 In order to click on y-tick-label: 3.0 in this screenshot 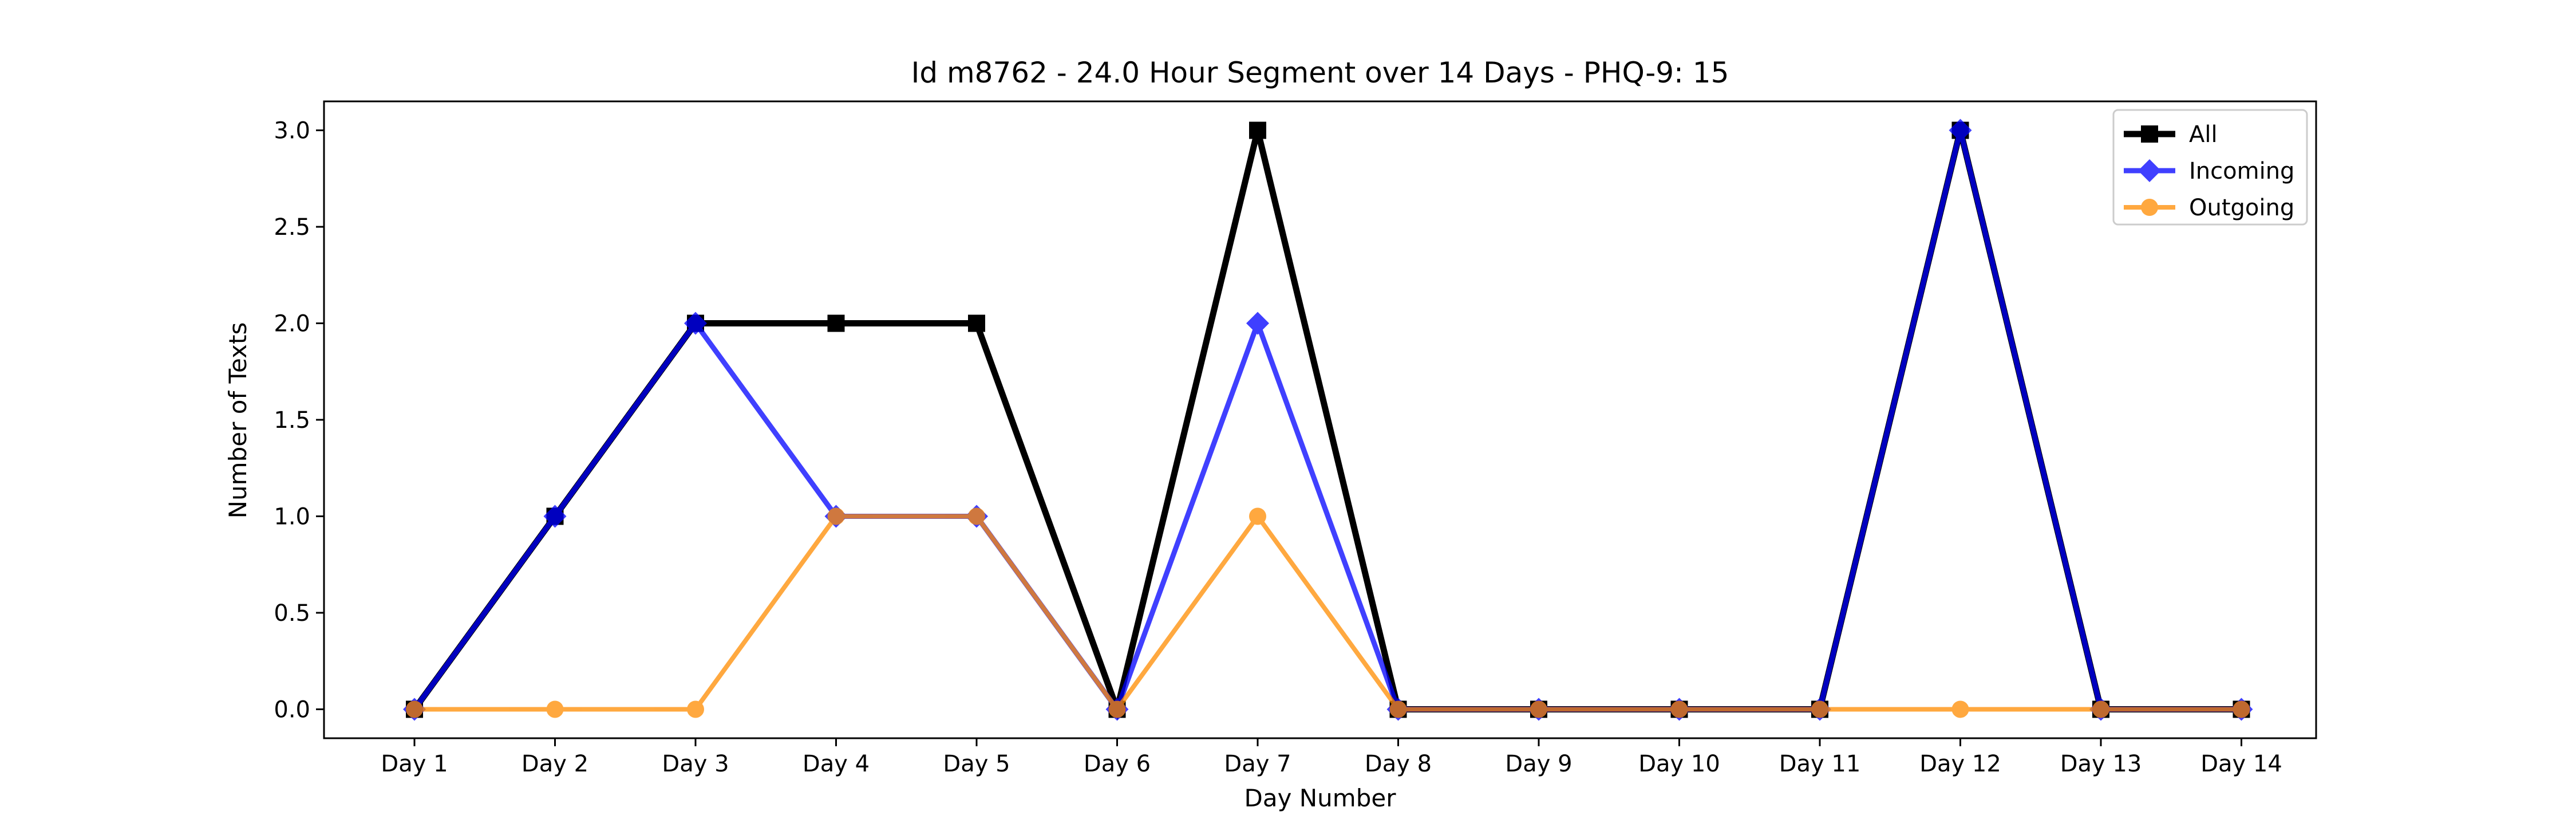, I will do `click(292, 131)`.